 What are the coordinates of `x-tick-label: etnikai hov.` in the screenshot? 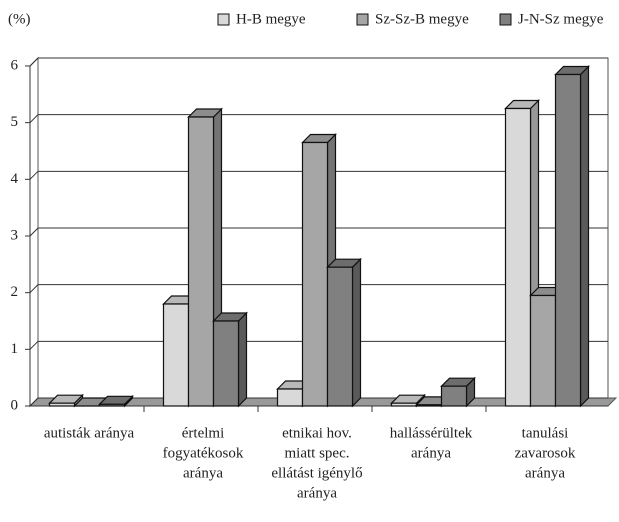 It's located at (317, 433).